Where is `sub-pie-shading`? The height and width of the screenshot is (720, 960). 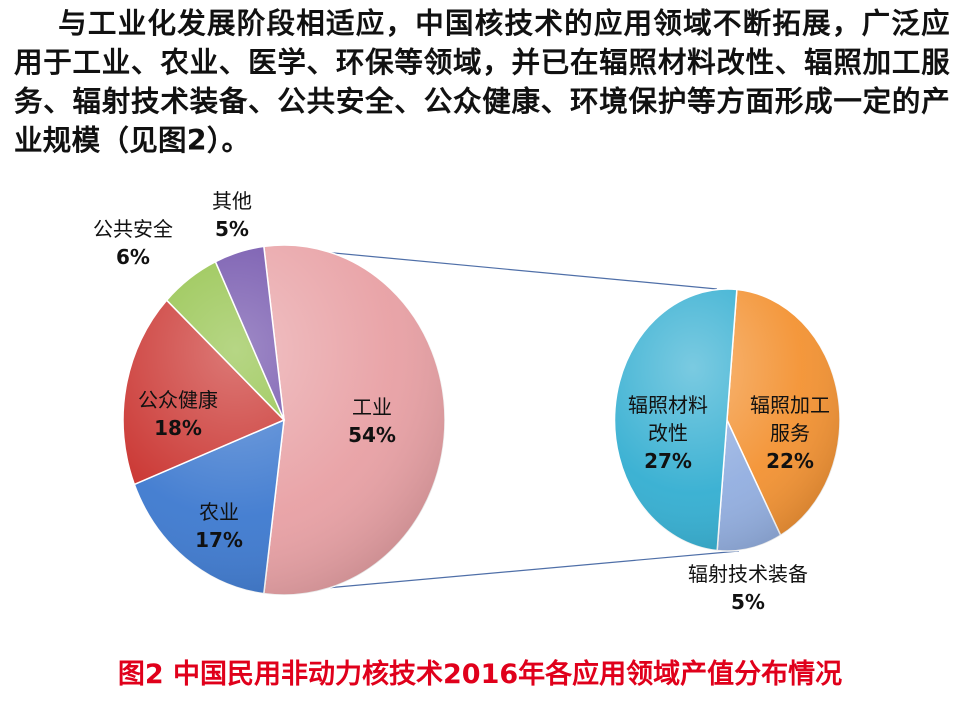 sub-pie-shading is located at coordinates (727, 420).